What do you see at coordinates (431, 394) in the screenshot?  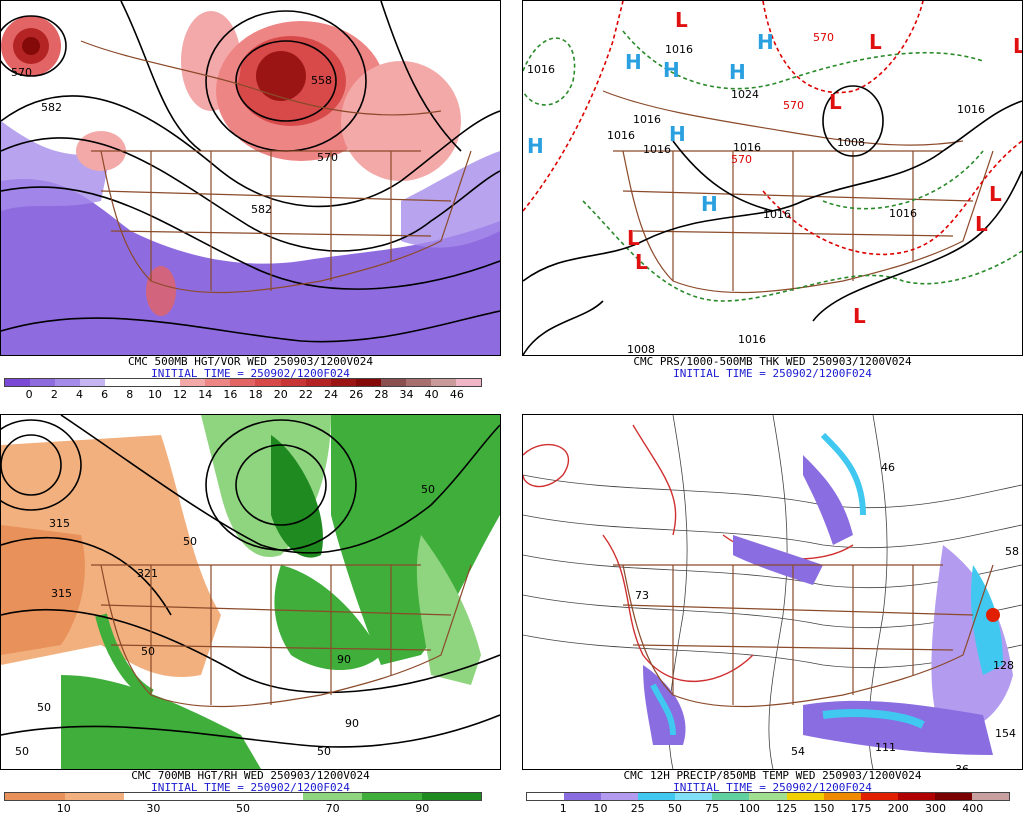 I see `colorbar-tick-label: 40` at bounding box center [431, 394].